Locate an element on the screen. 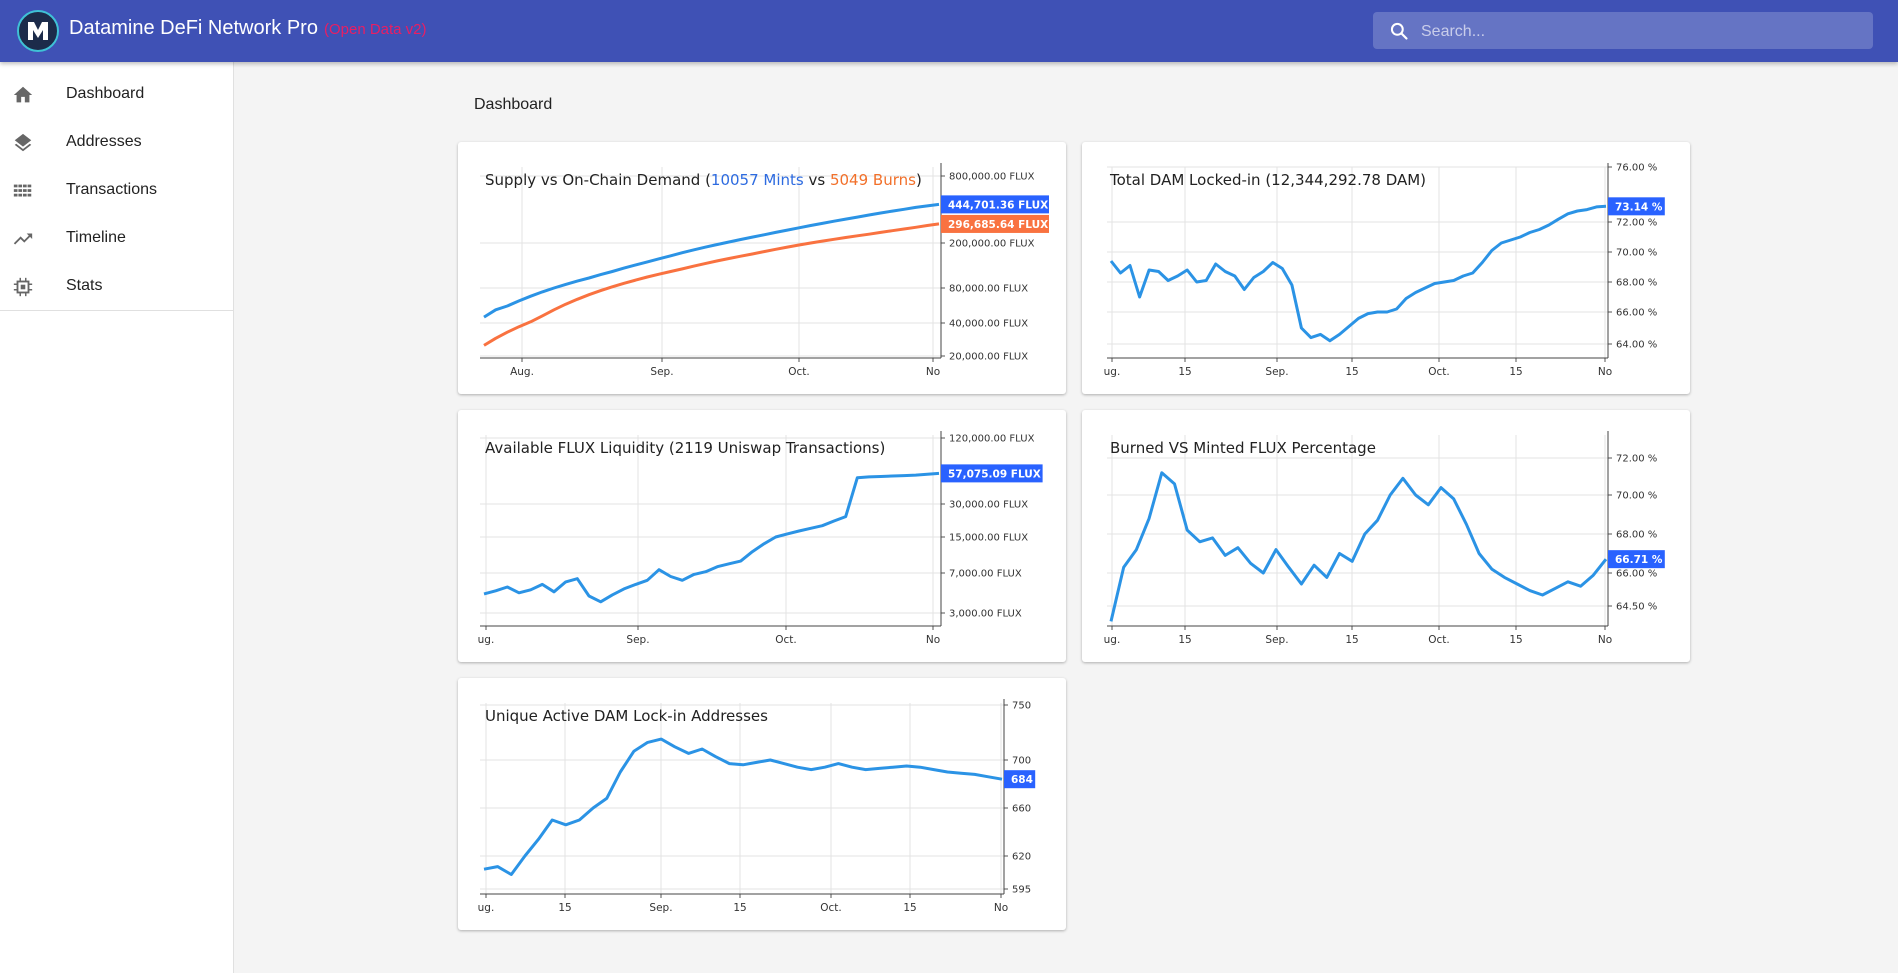 This screenshot has height=973, width=1898. series-line-mints is located at coordinates (711, 260).